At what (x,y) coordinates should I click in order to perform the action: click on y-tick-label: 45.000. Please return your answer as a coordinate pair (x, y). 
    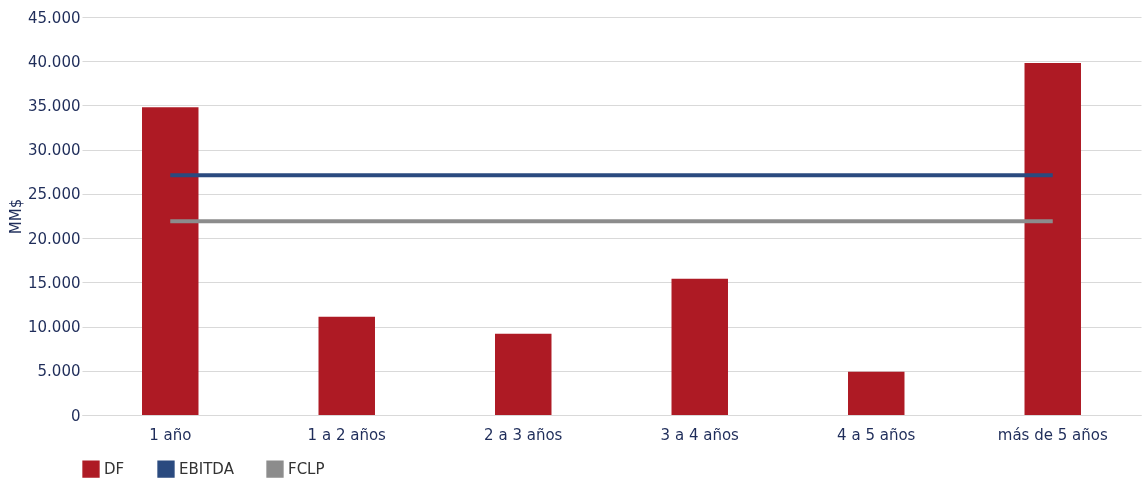
    Looking at the image, I should click on (54, 17).